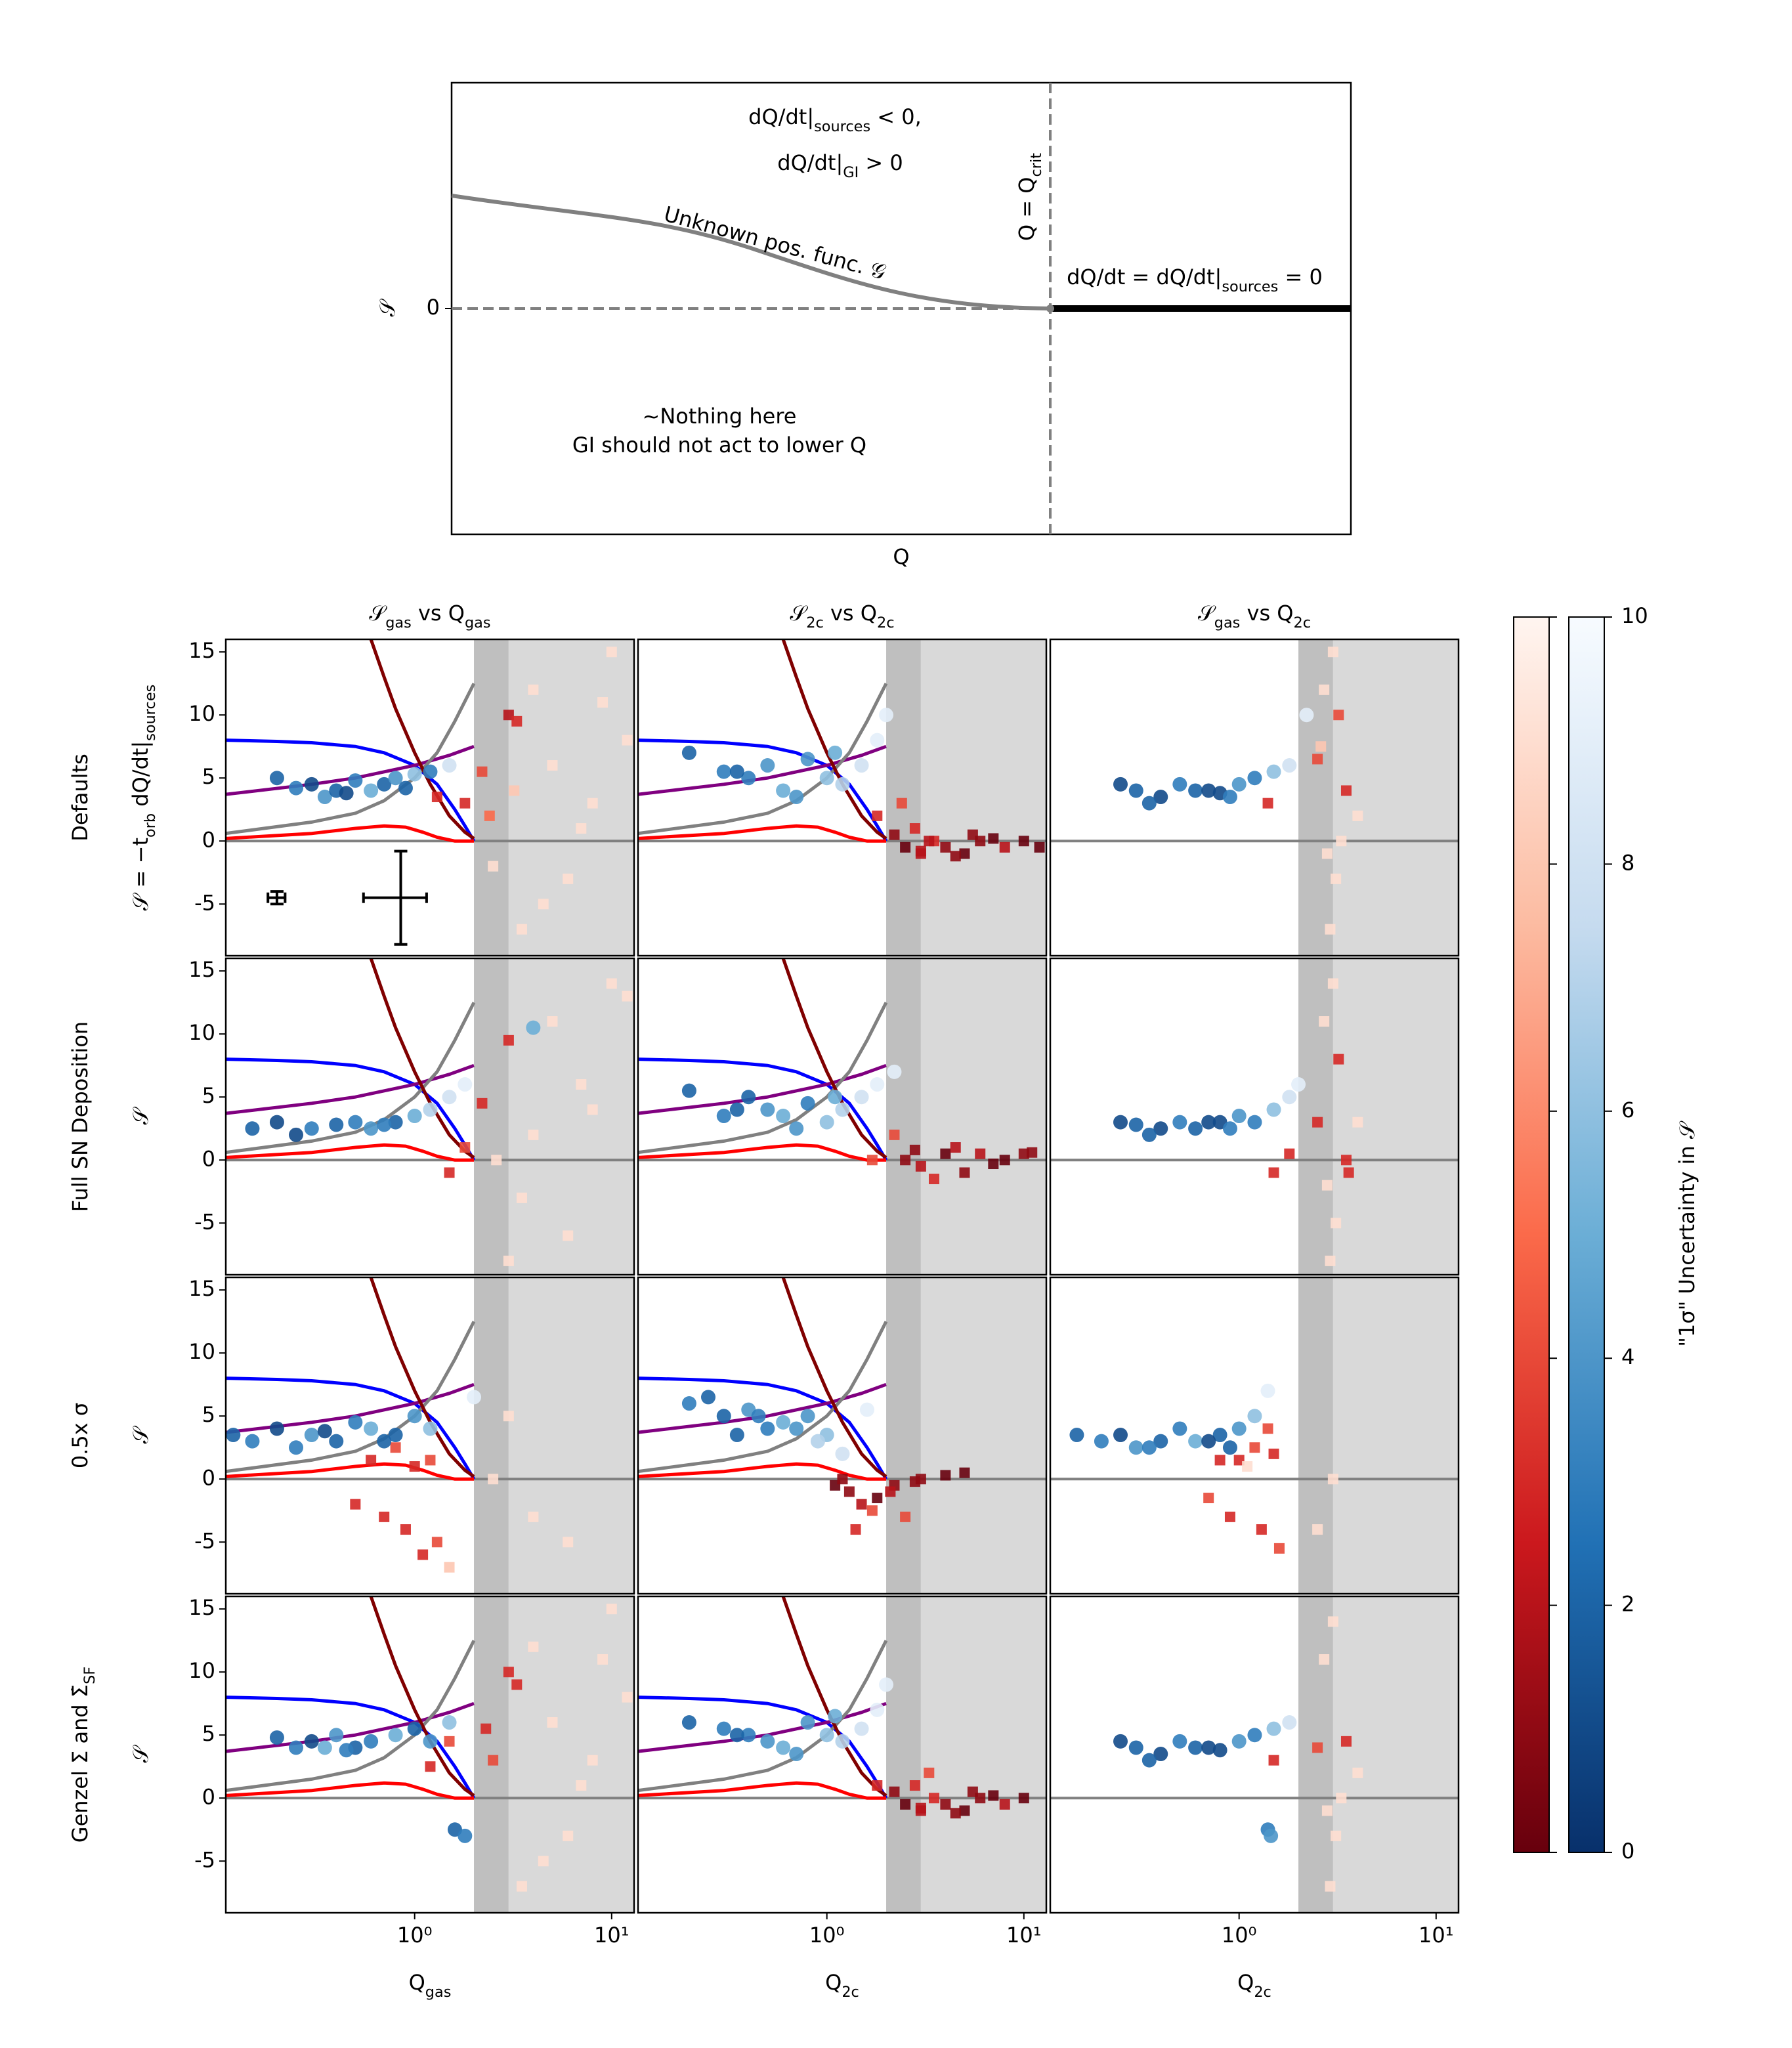  What do you see at coordinates (1036, 165) in the screenshot?
I see `qcrit-label-part: crit` at bounding box center [1036, 165].